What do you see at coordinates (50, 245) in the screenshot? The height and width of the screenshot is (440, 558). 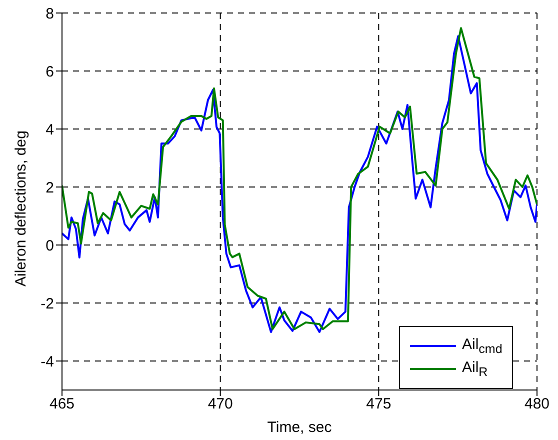 I see `y-tick-label: 0` at bounding box center [50, 245].